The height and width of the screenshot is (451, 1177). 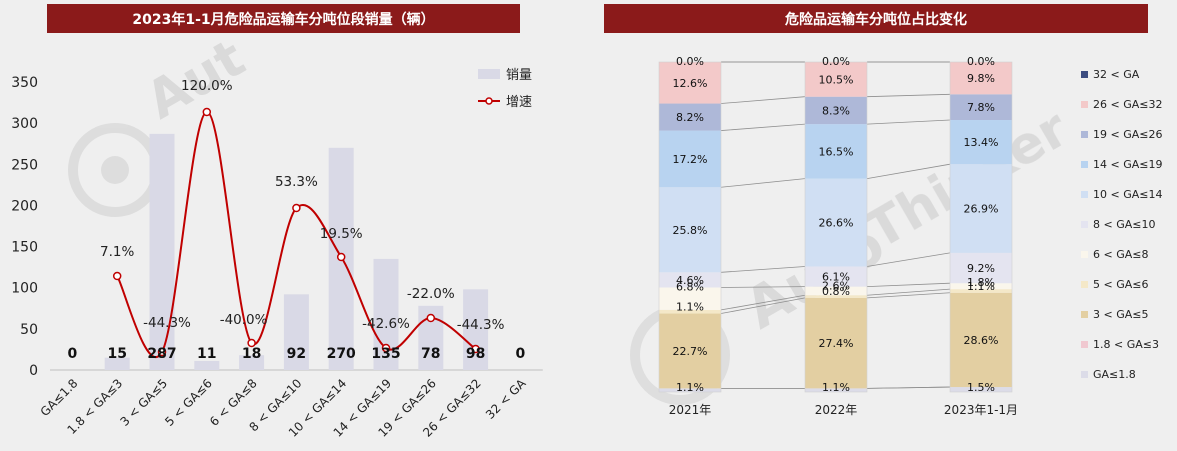 I want to click on segment-label-2-10: 0.0%, so click(x=981, y=61).